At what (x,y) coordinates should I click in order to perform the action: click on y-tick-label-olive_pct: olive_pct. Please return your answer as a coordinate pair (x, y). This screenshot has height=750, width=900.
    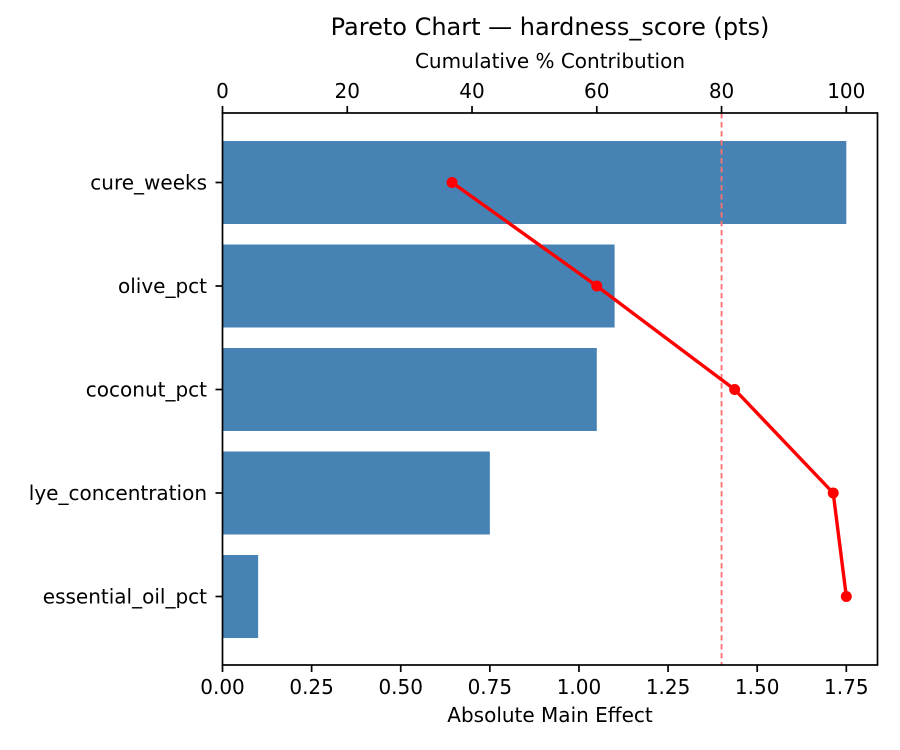
    Looking at the image, I should click on (162, 286).